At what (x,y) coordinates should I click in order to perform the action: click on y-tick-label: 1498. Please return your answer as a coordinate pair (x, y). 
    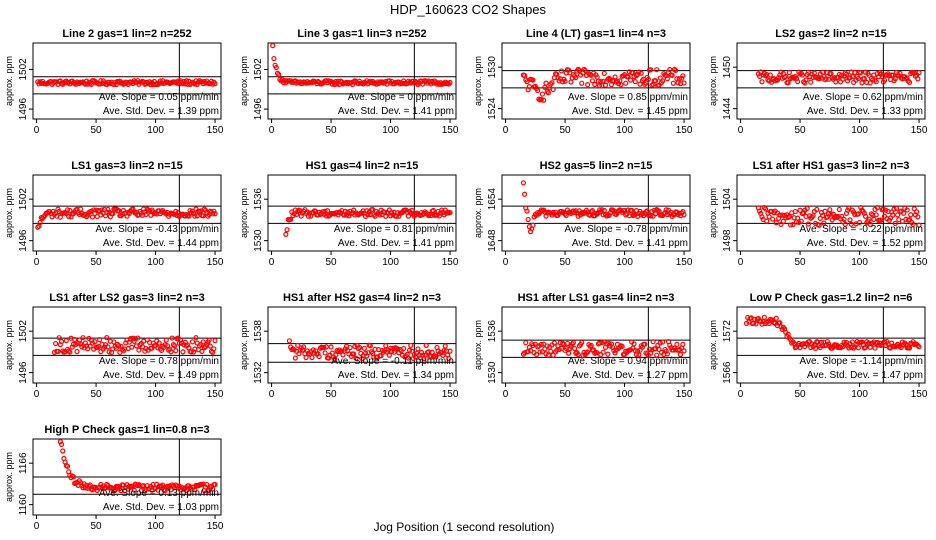
    Looking at the image, I should click on (727, 240).